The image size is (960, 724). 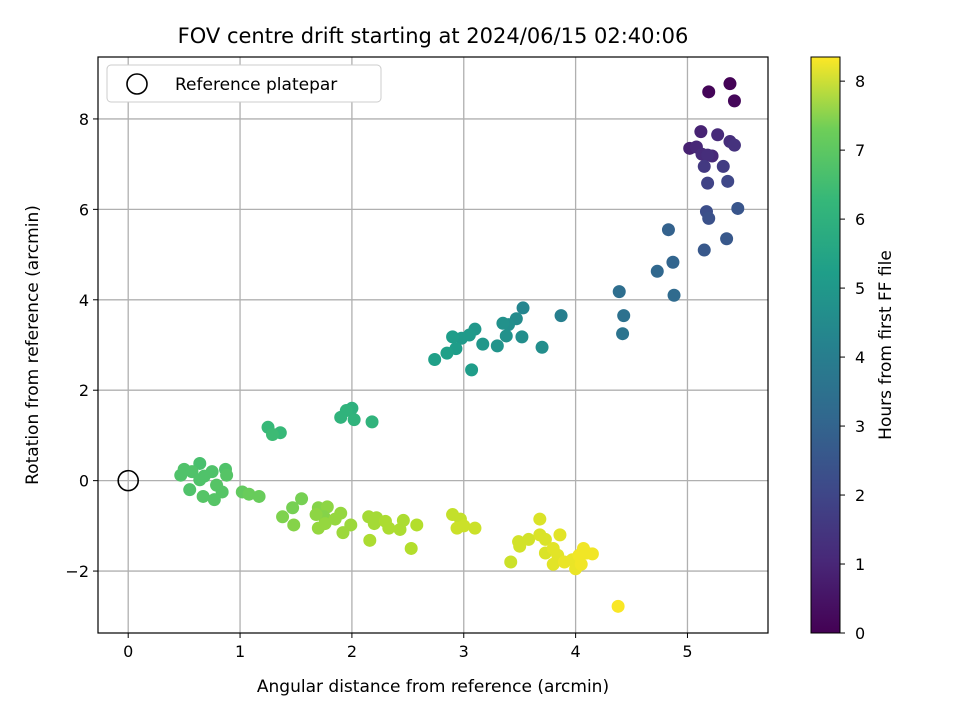 What do you see at coordinates (860, 357) in the screenshot?
I see `colorbar-tick-label: 4` at bounding box center [860, 357].